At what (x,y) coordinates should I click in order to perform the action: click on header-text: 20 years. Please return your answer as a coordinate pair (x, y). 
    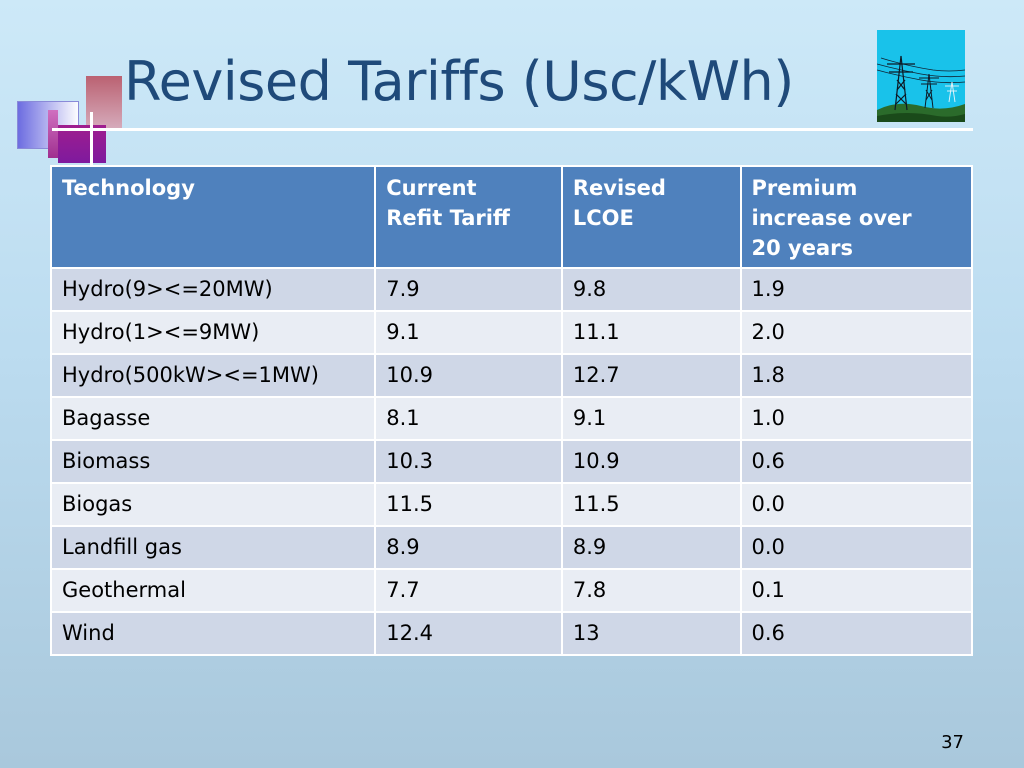
    Looking at the image, I should click on (802, 248).